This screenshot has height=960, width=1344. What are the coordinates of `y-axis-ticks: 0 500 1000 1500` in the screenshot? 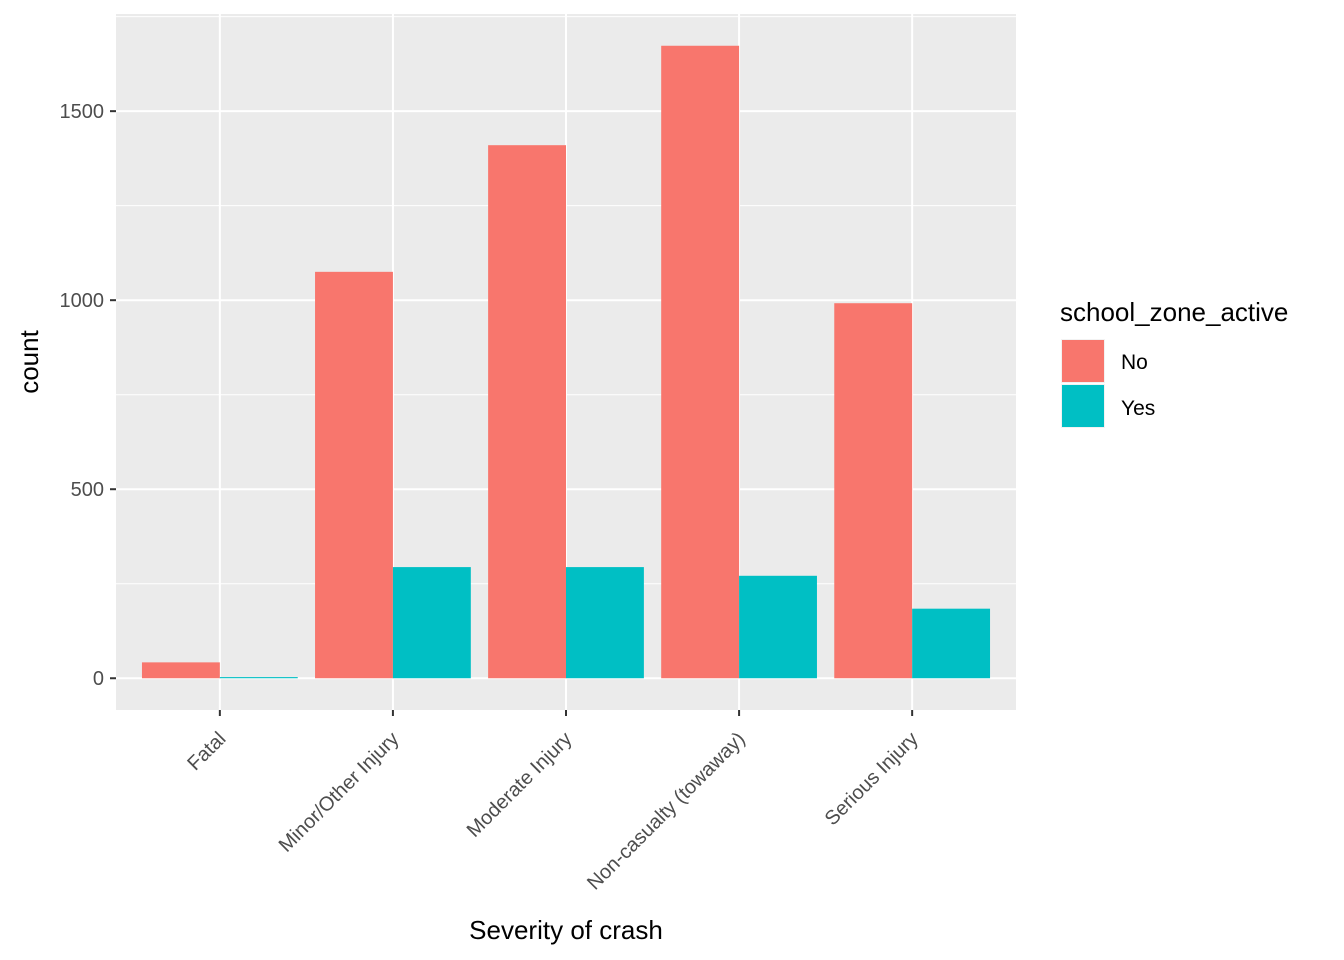 It's located at (88, 395).